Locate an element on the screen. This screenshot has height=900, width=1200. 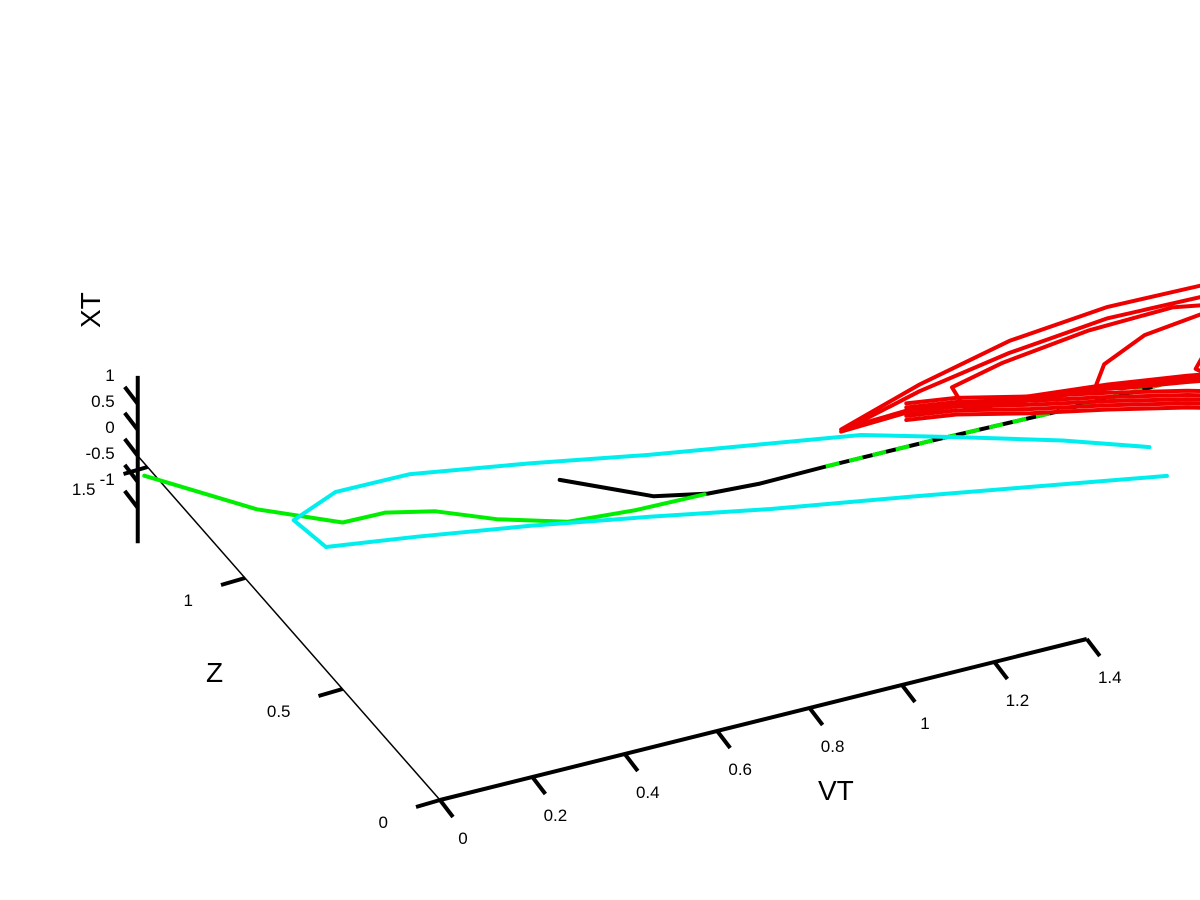
vt-tick-label: 1.4 is located at coordinates (1110, 677).